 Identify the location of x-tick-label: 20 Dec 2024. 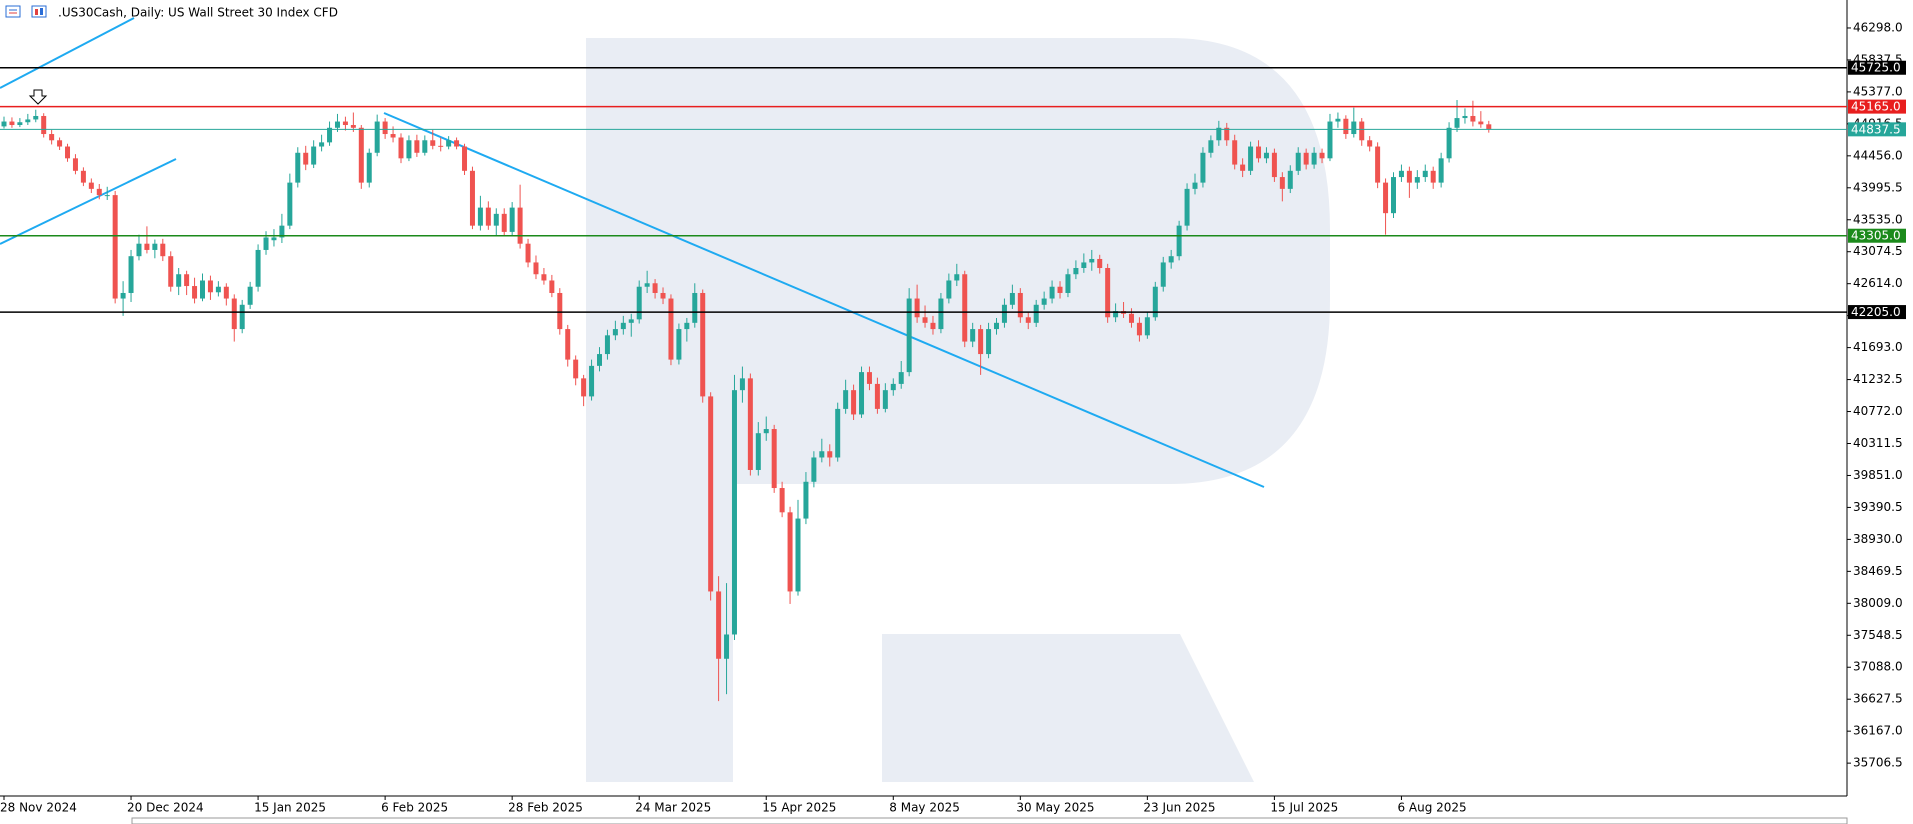
(165, 808).